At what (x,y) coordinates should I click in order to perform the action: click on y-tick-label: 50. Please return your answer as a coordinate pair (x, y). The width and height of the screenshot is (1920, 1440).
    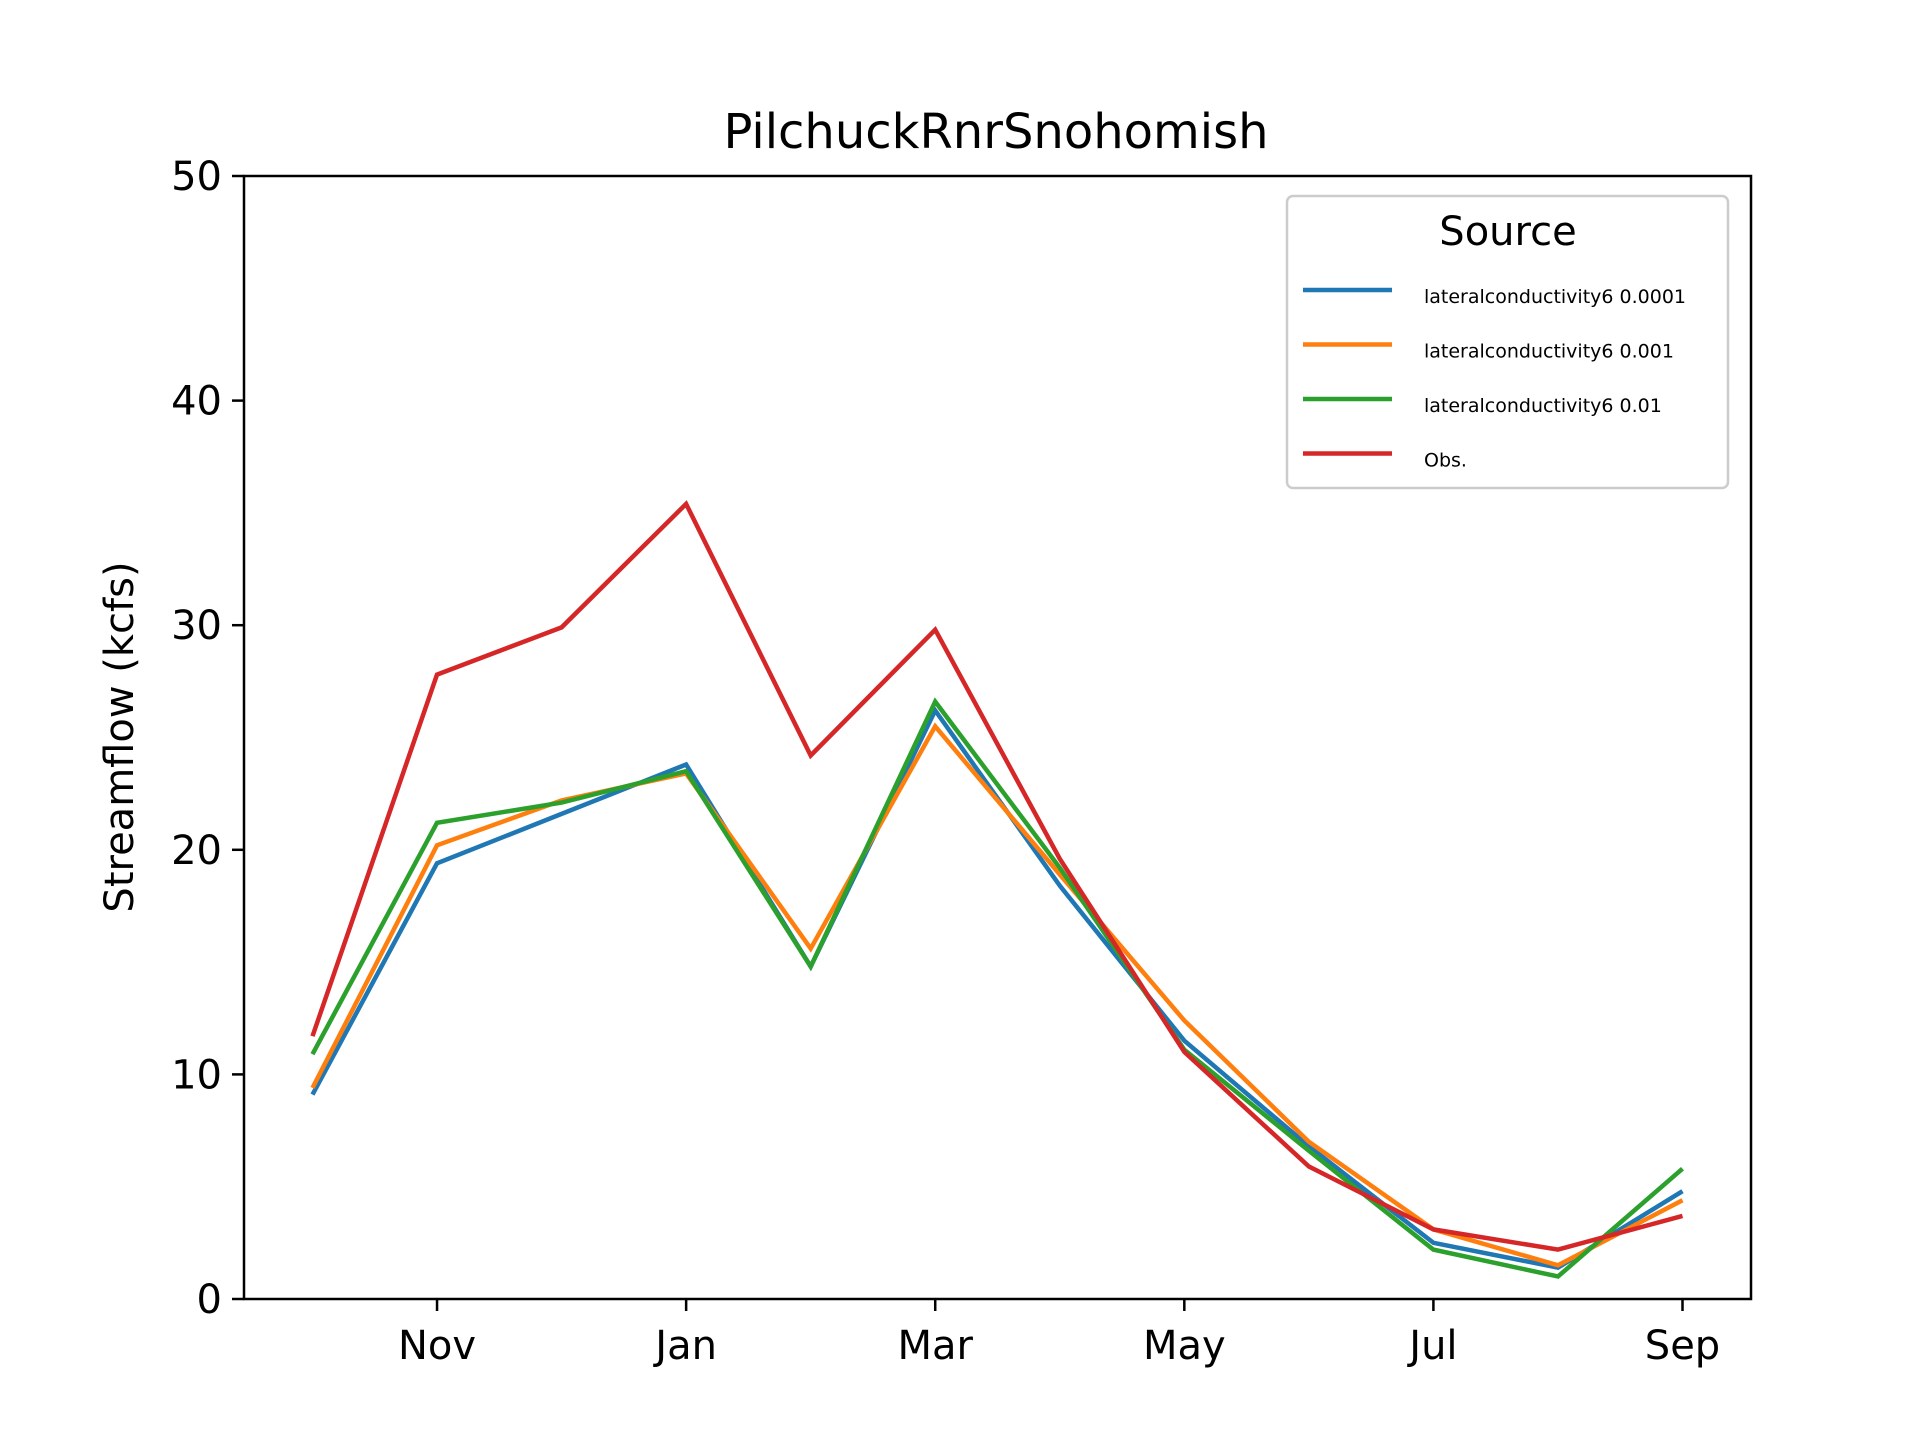
    Looking at the image, I should click on (196, 177).